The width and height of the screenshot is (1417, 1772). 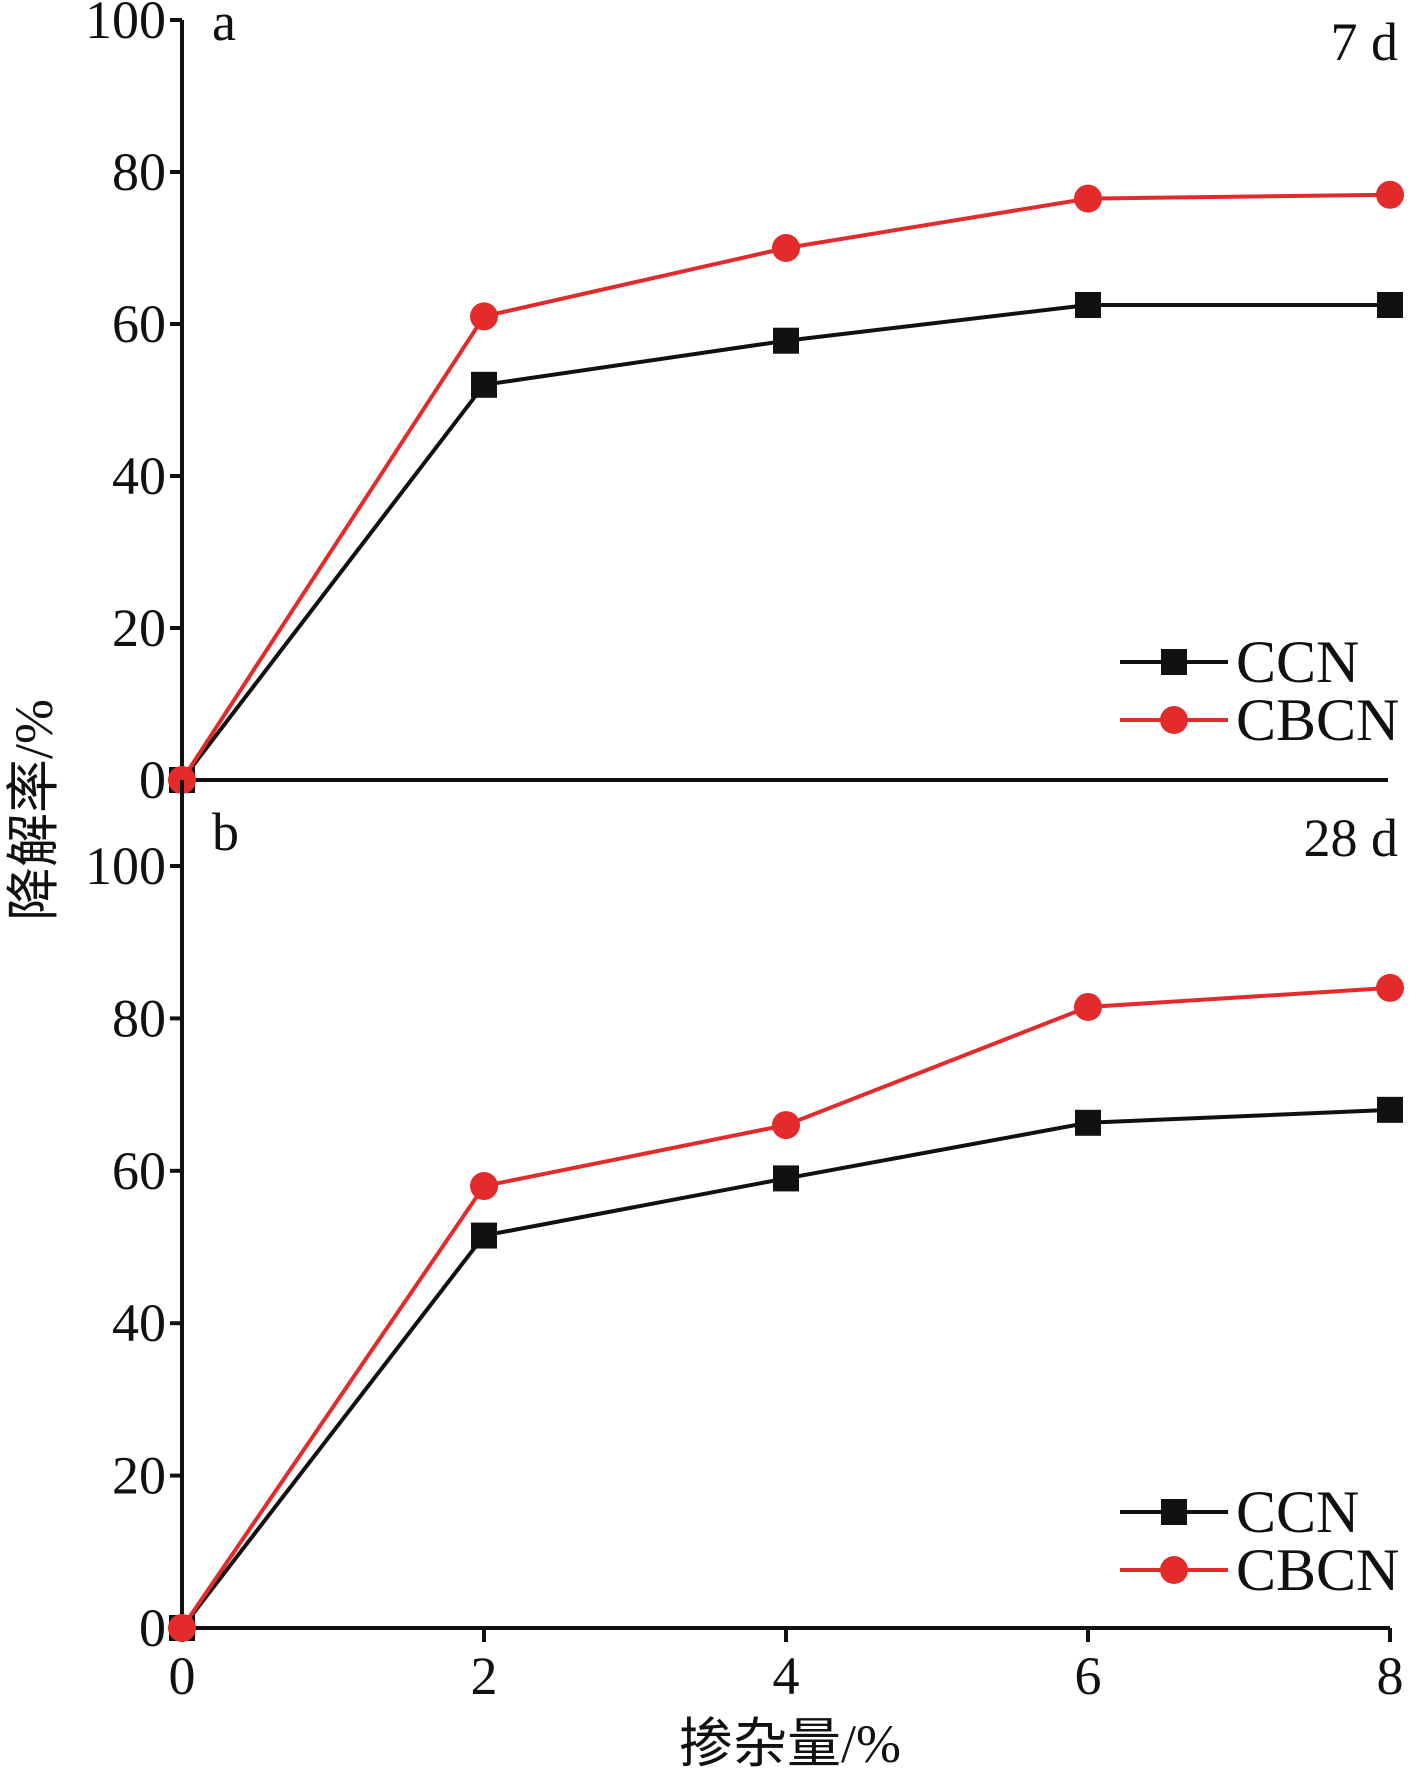 What do you see at coordinates (182, 1676) in the screenshot?
I see `x-tick-label: 0` at bounding box center [182, 1676].